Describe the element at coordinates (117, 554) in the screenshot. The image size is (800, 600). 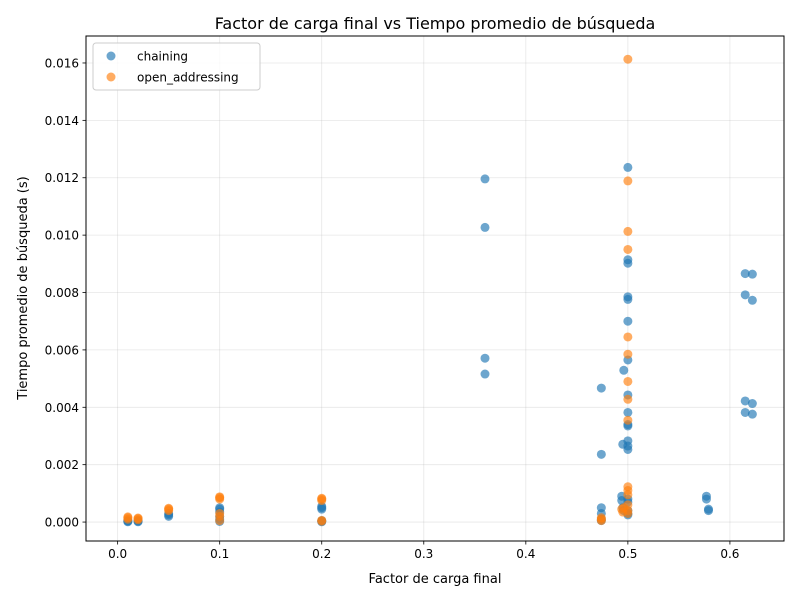
I see `x-tick-label: 0.0` at that location.